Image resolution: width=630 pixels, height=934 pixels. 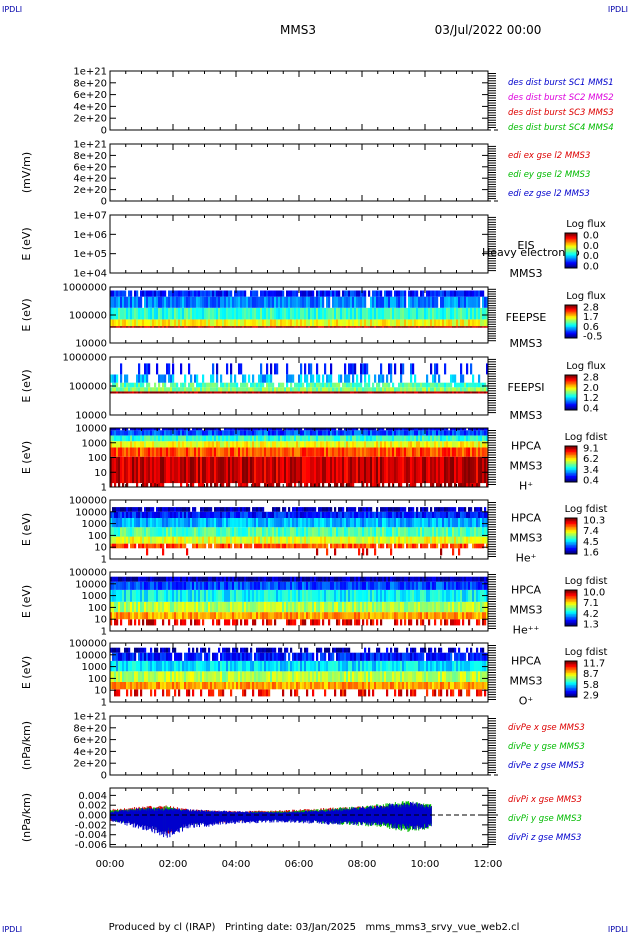 I want to click on instrument-label: MMS3, so click(x=526, y=415).